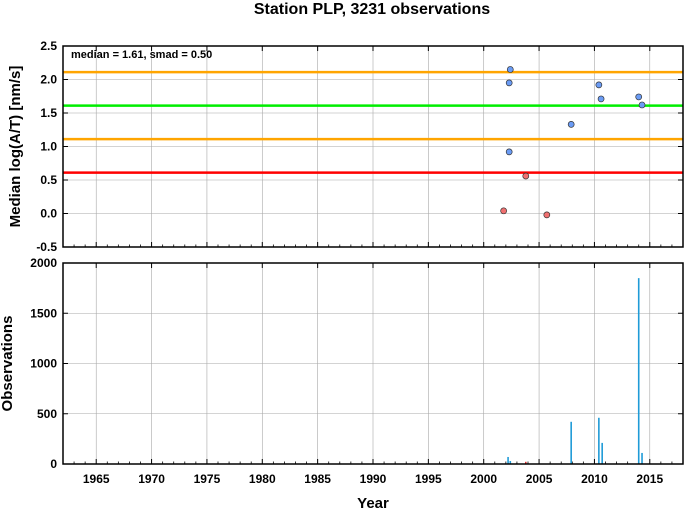  Describe the element at coordinates (96, 479) in the screenshot. I see `x-tick-label: 1965` at that location.